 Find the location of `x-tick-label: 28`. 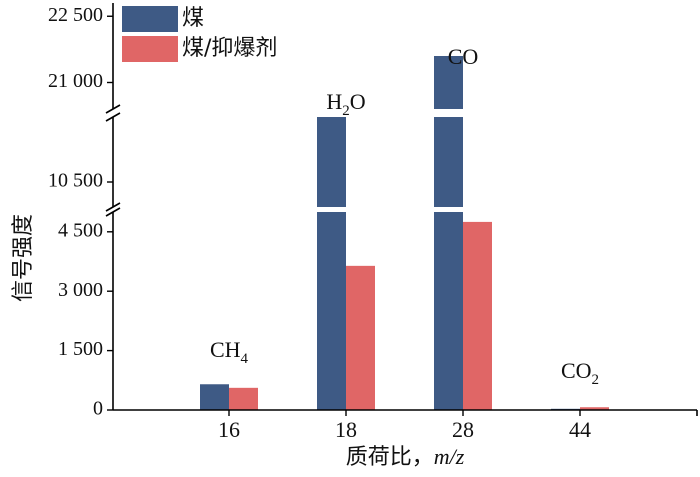

x-tick-label: 28 is located at coordinates (463, 429).